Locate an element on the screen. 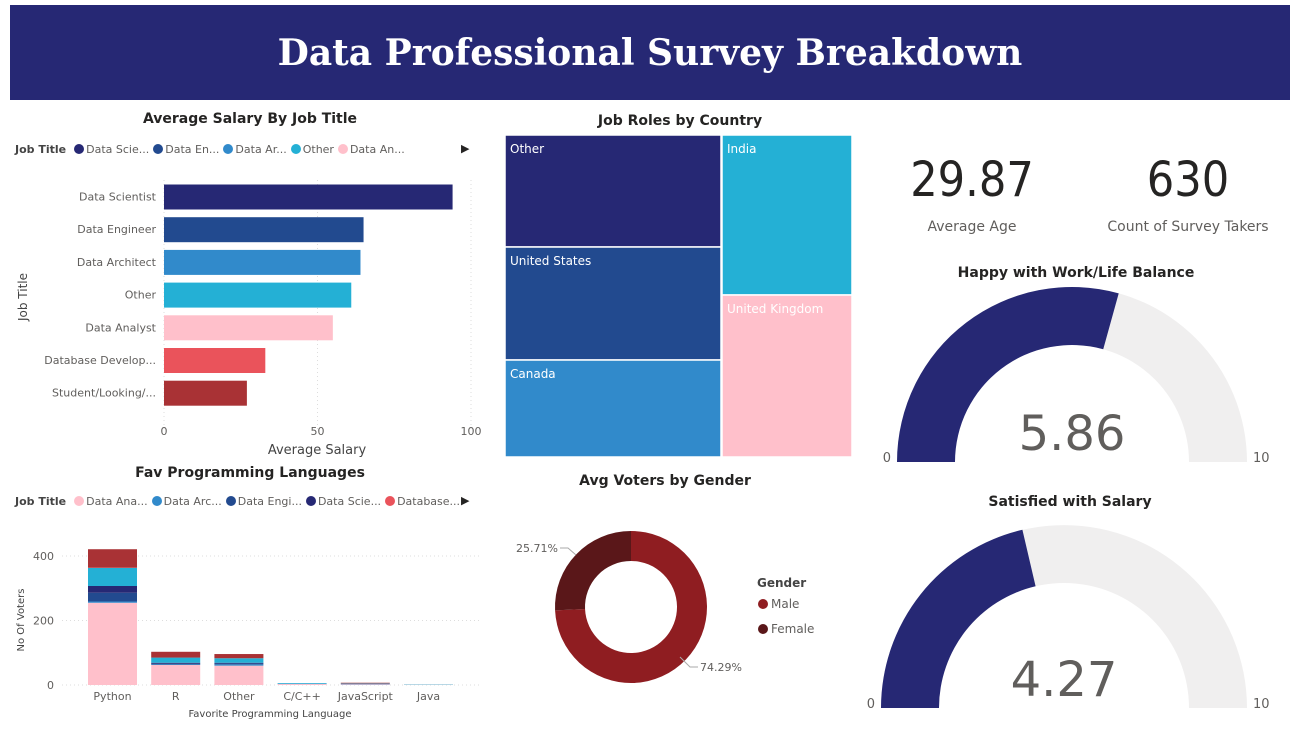  x-tick-label: C/C++ is located at coordinates (302, 696).